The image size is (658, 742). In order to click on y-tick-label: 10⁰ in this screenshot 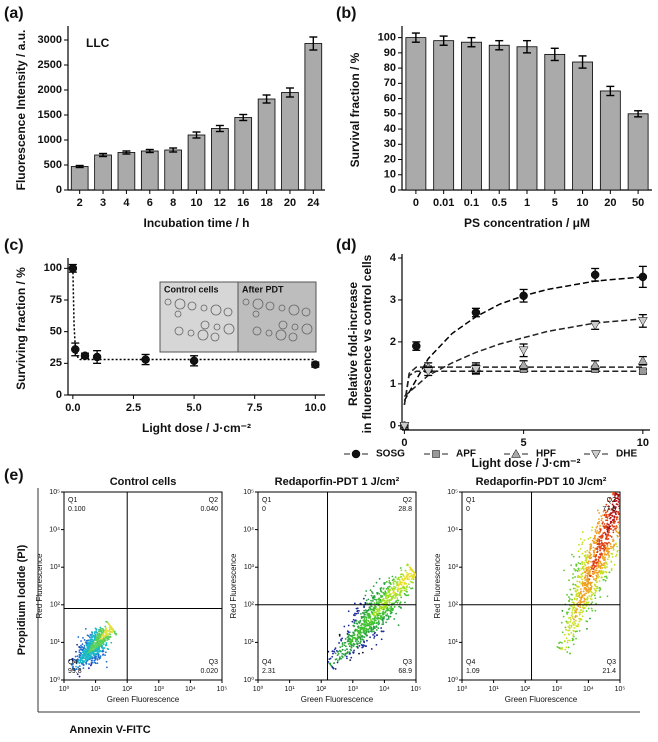, I will do `click(452, 680)`.